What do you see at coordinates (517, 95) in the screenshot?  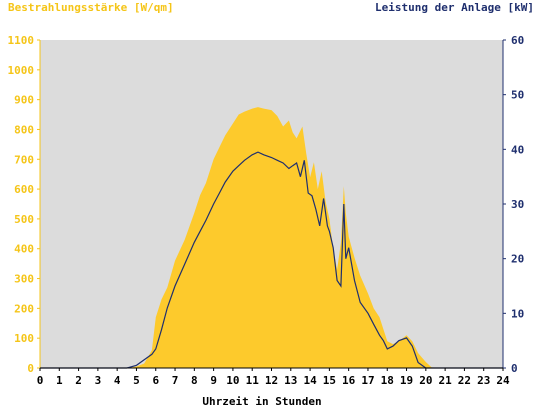 I see `y-right-tick-label: 50` at bounding box center [517, 95].